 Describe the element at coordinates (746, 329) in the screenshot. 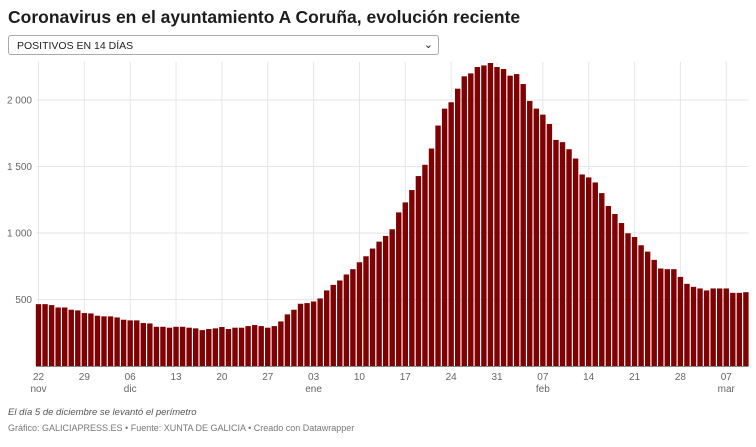

I see `bar: 10 mar: 555` at that location.